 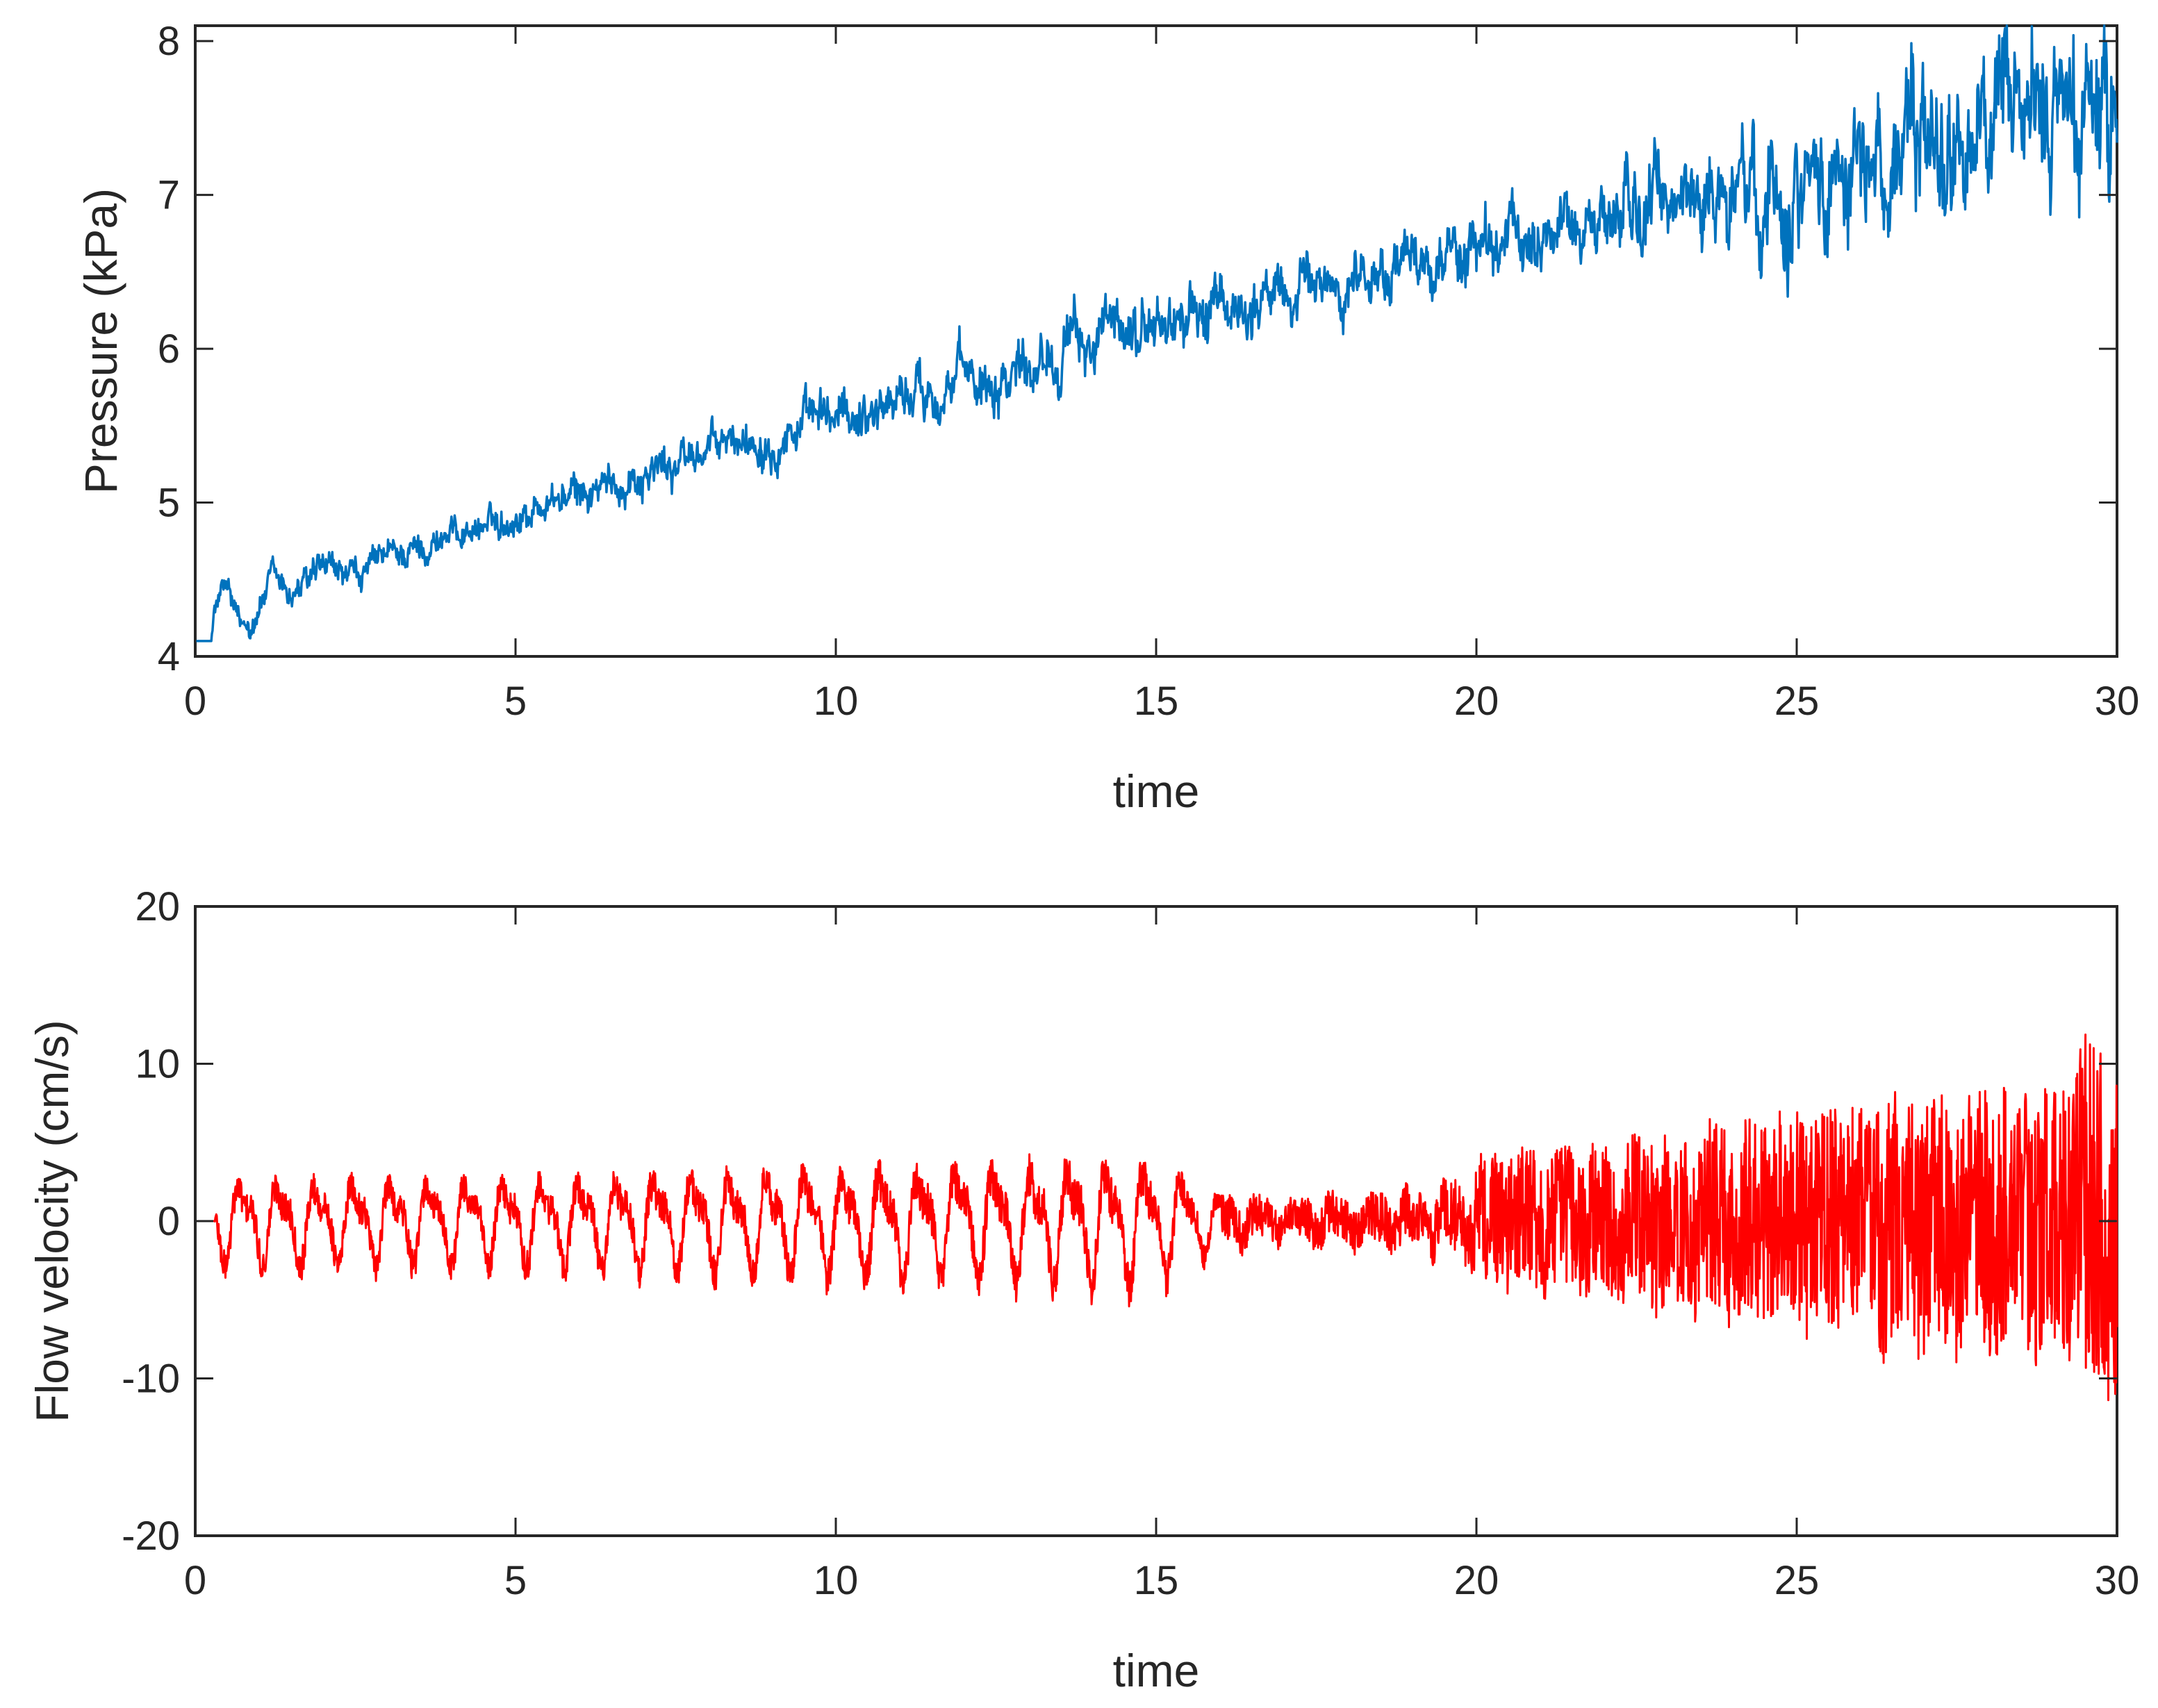 I want to click on pressure-x-tick-label: 0, so click(x=195, y=701).